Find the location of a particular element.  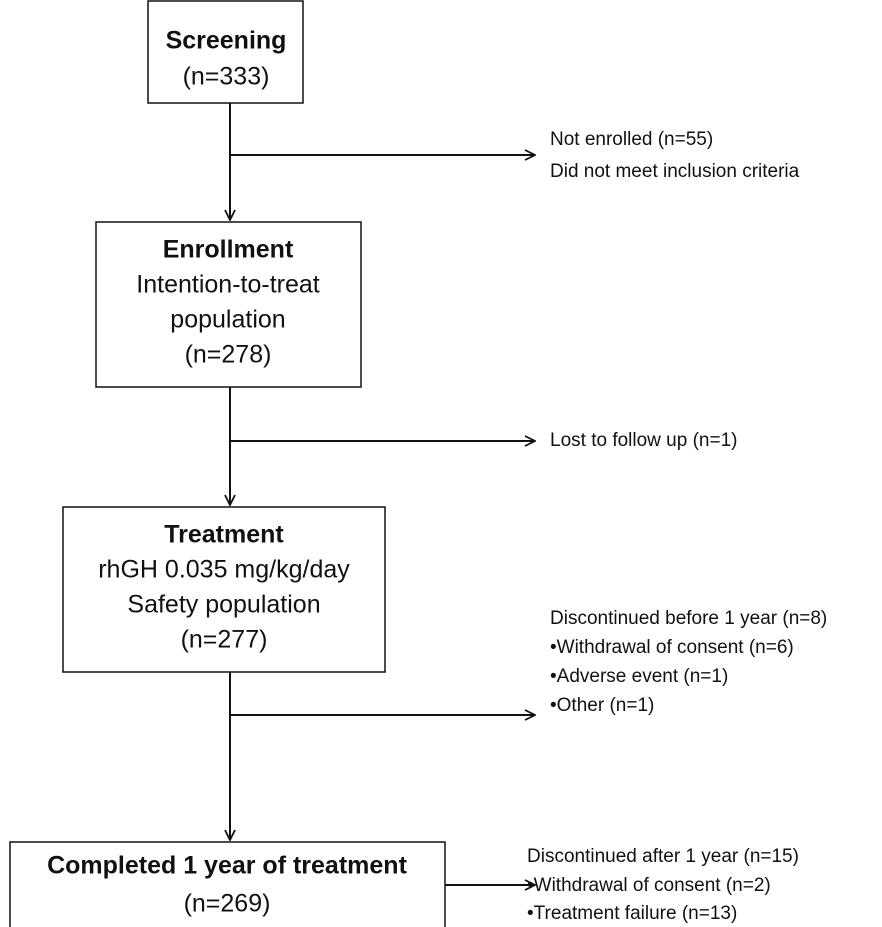

box-text: Safety population is located at coordinates (223, 605).